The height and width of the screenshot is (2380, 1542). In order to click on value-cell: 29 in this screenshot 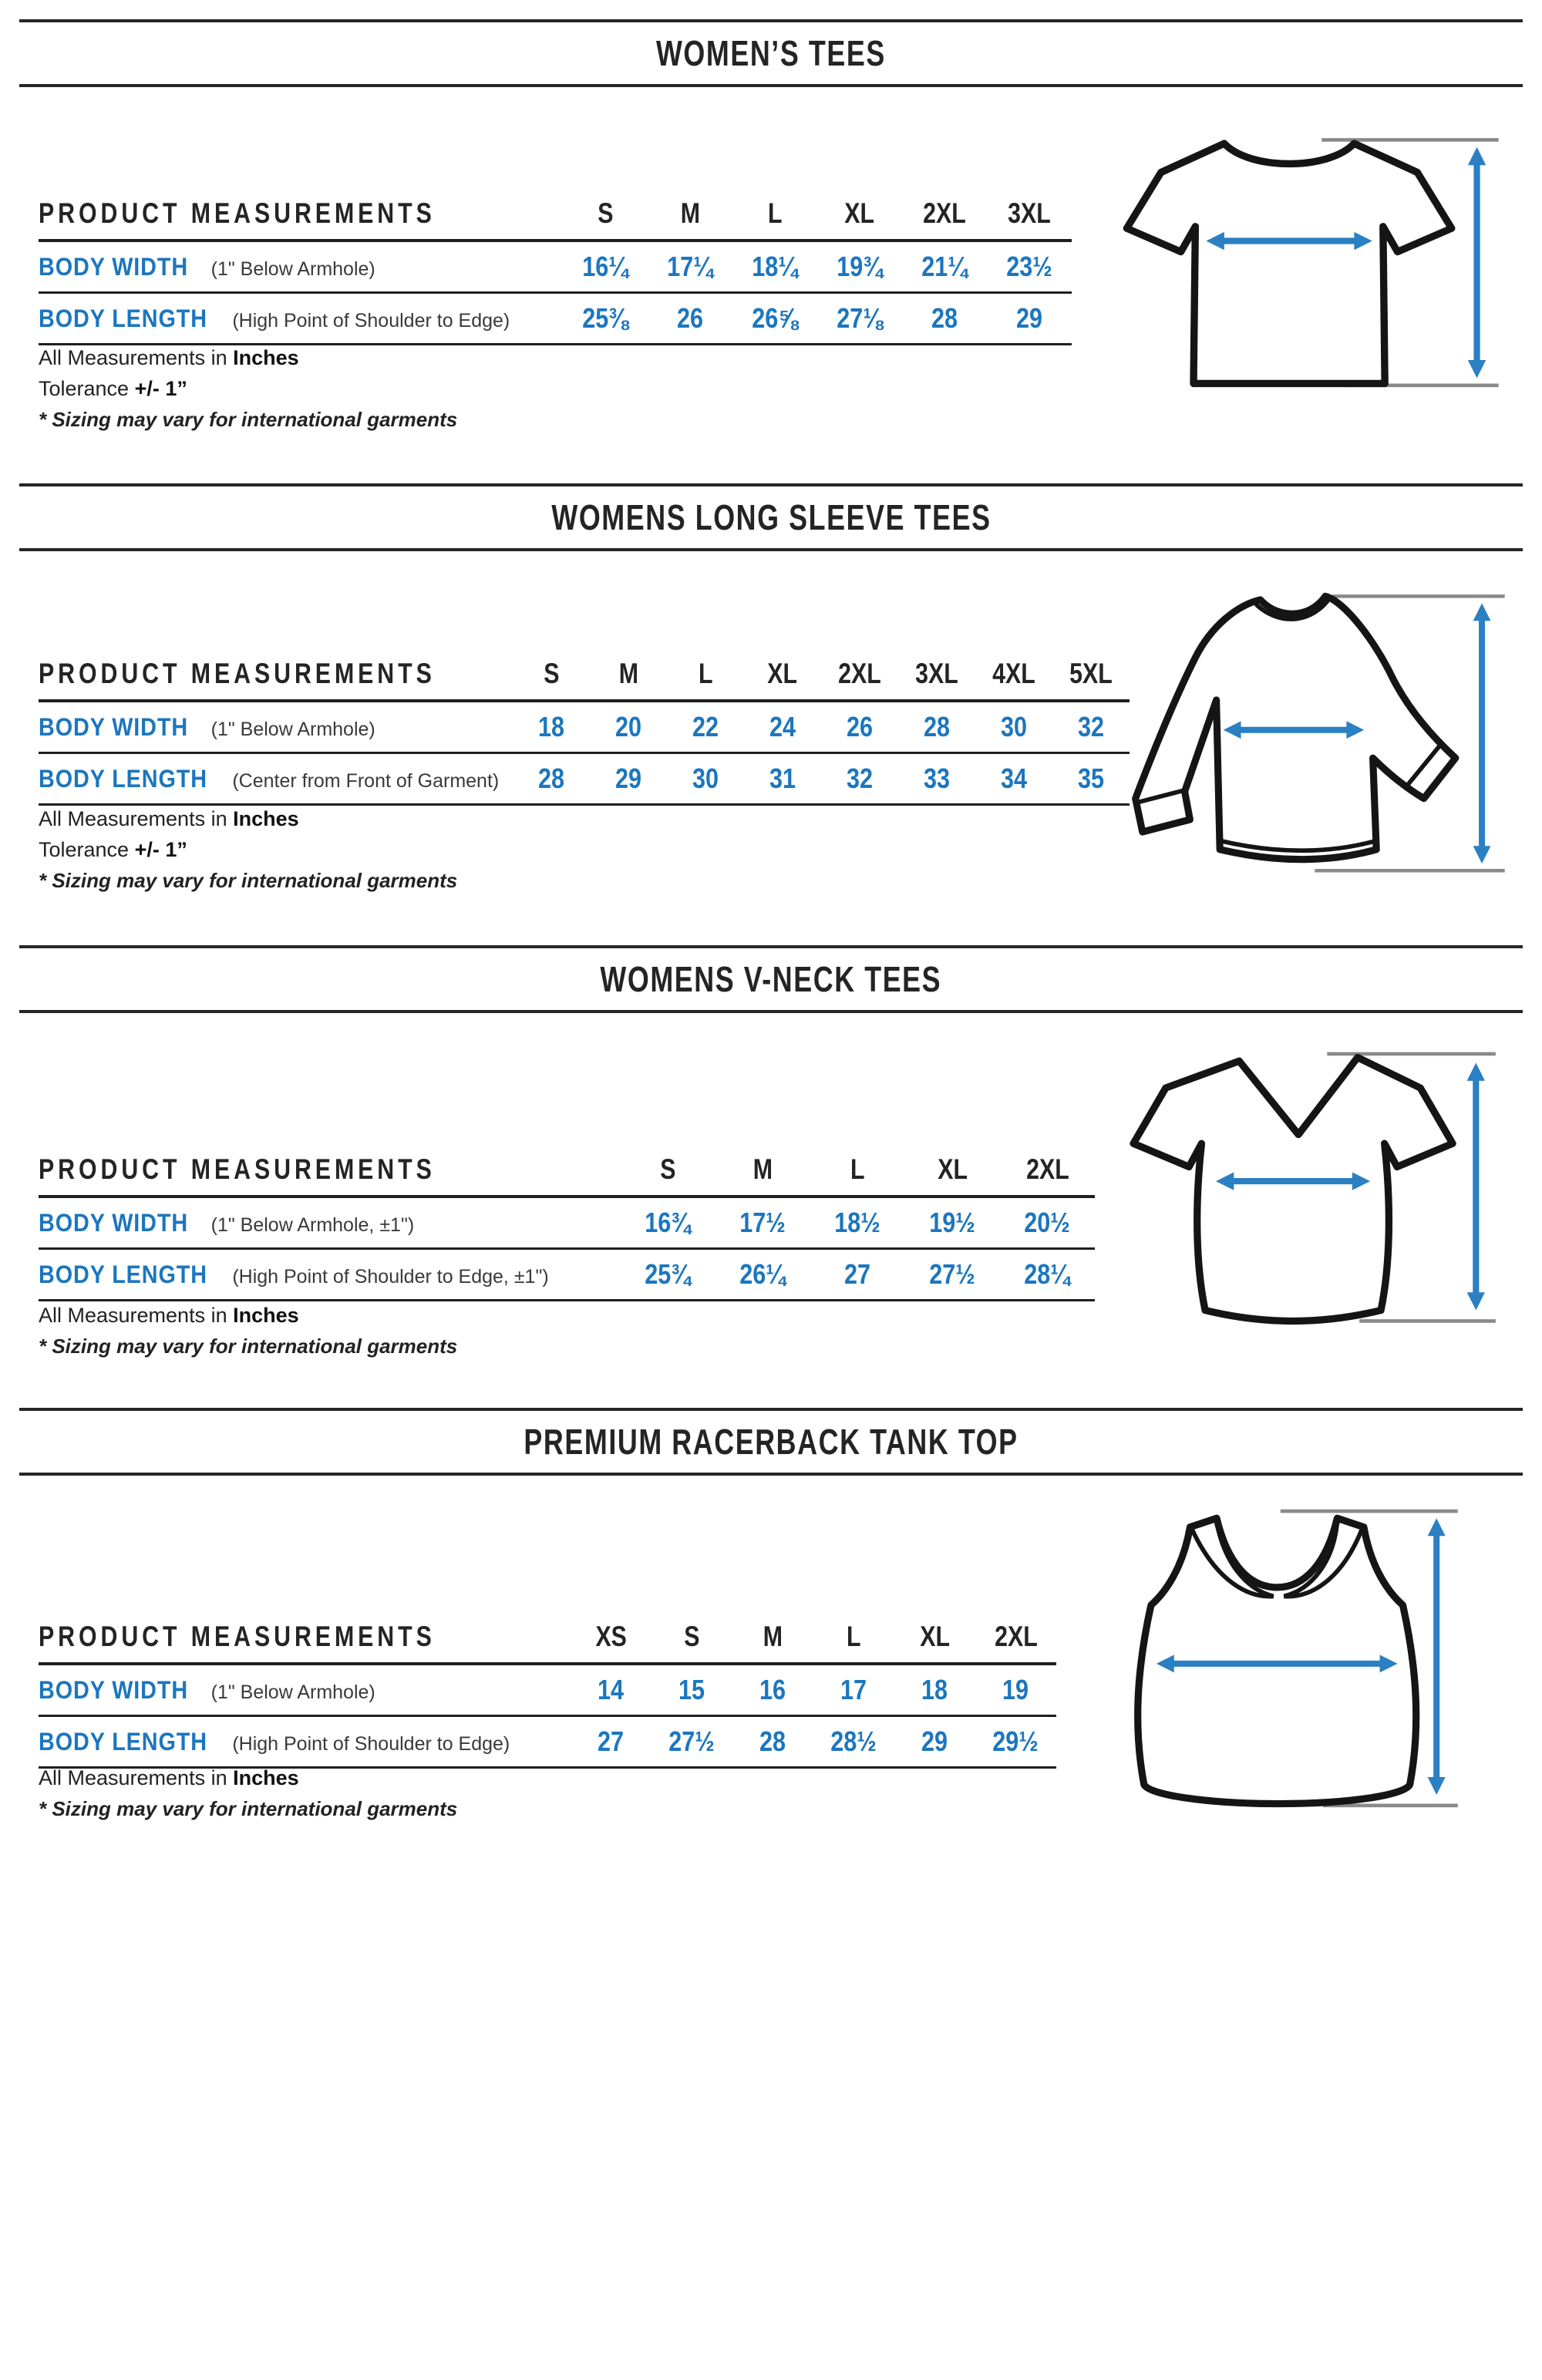, I will do `click(1029, 318)`.